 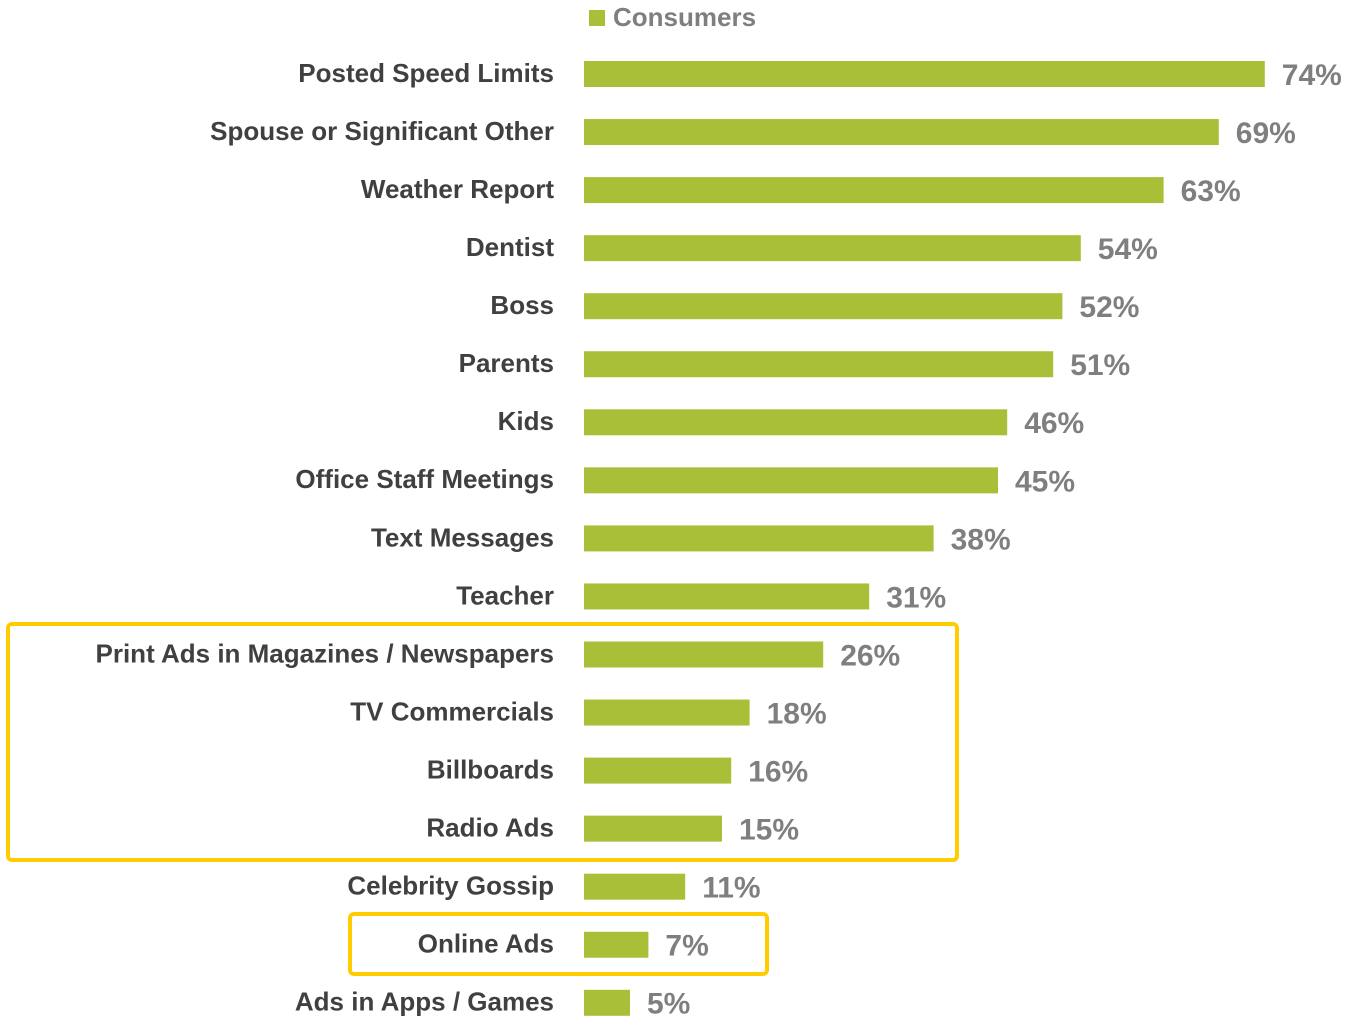 What do you see at coordinates (505, 595) in the screenshot?
I see `category-label: Teacher` at bounding box center [505, 595].